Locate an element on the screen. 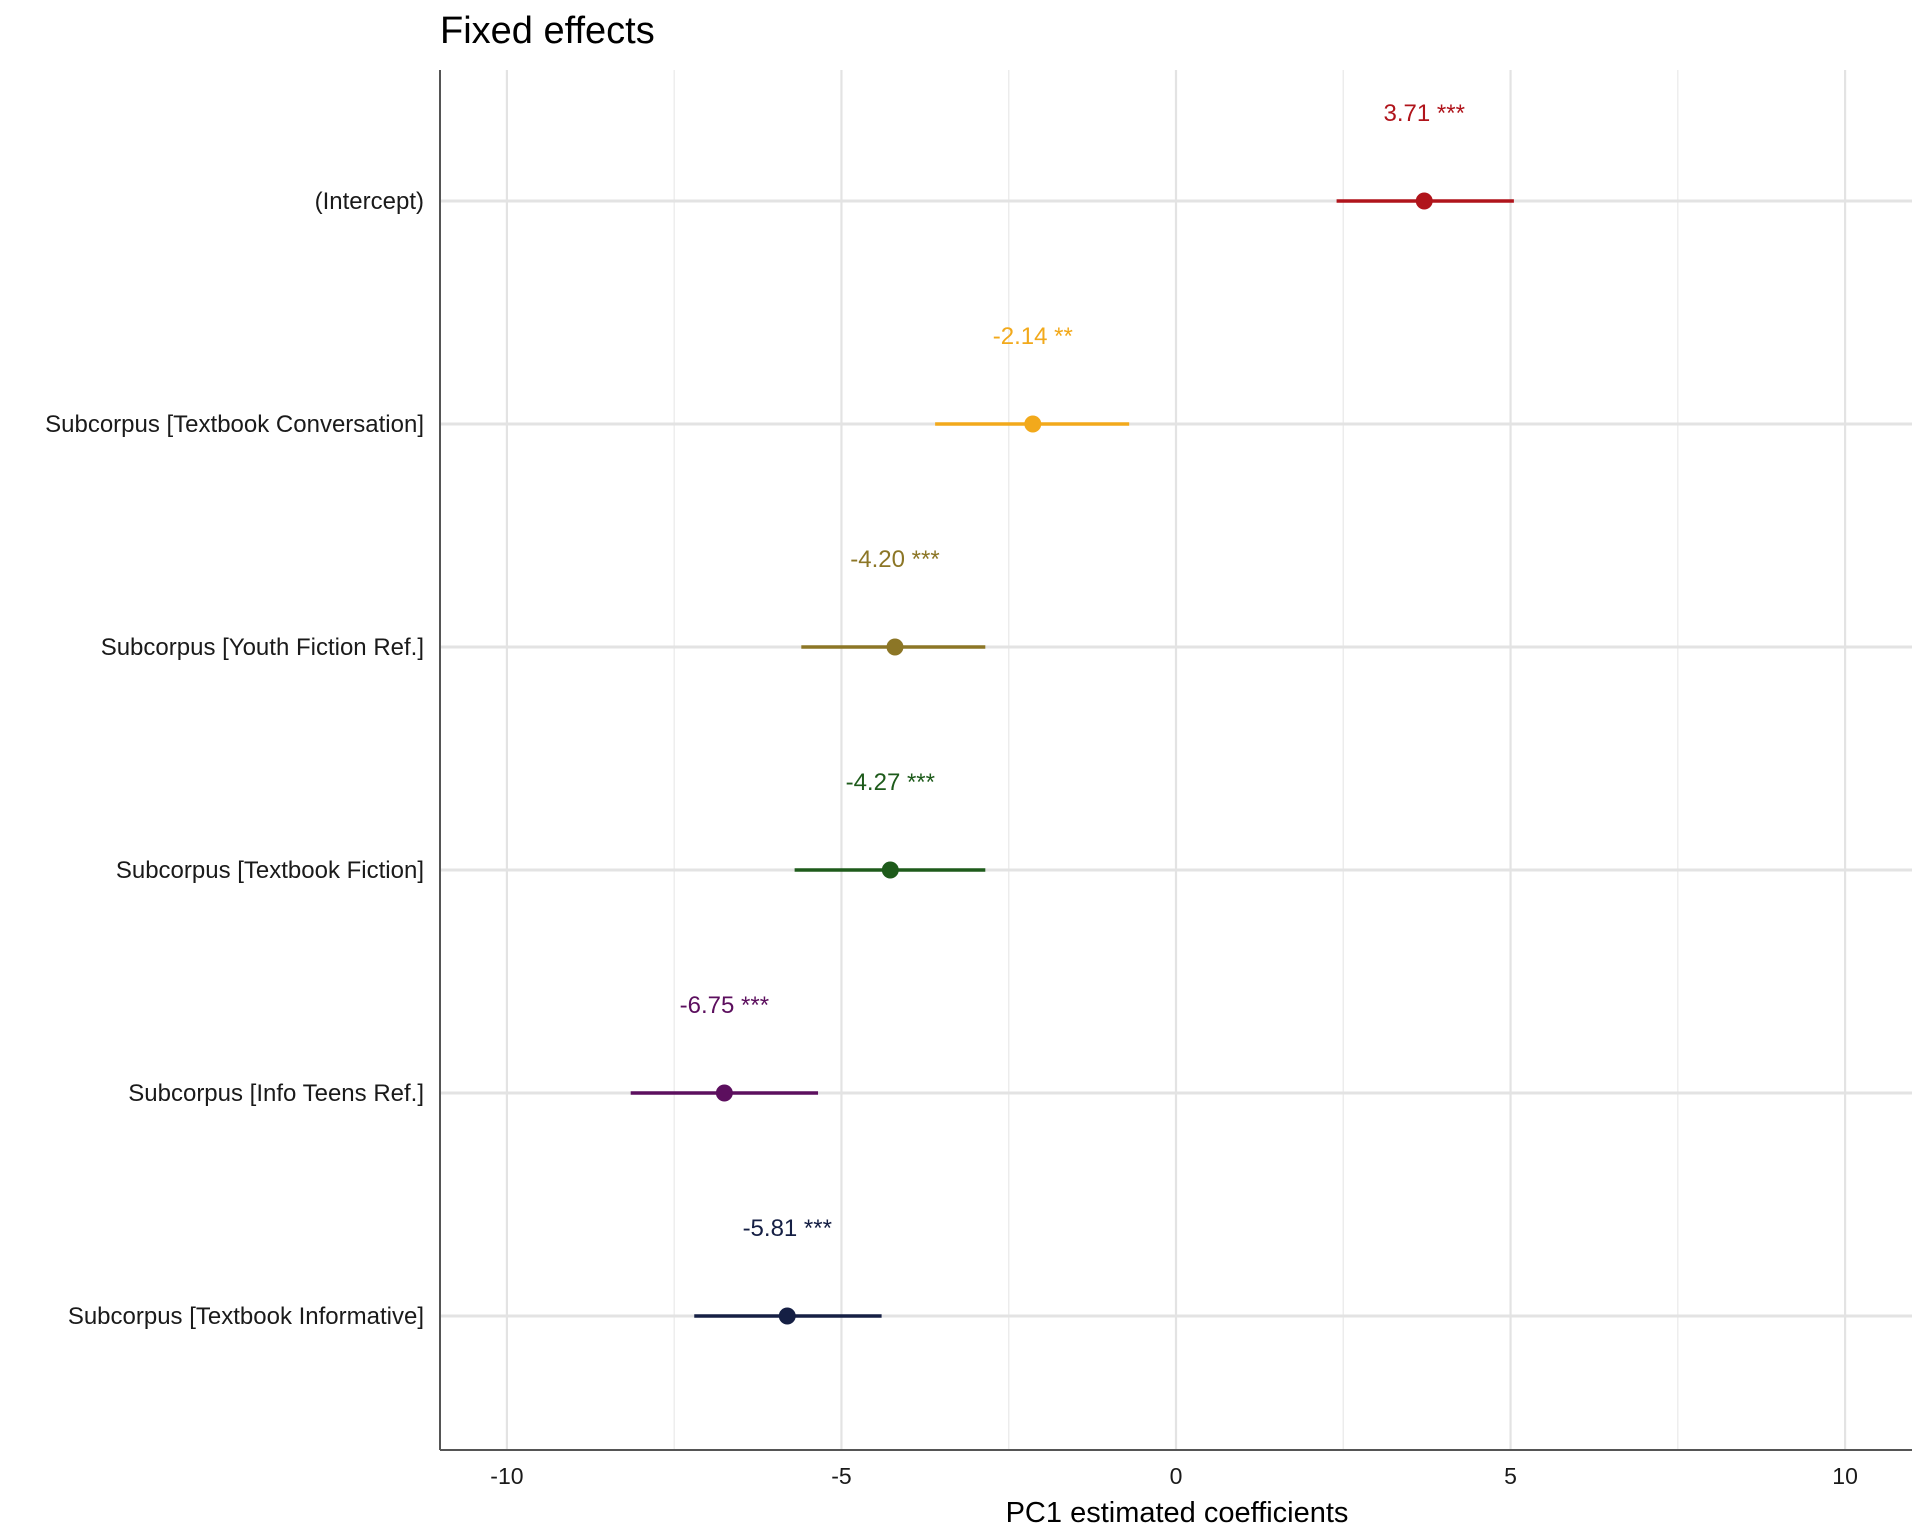  x-tick-label-1: -5 is located at coordinates (841, 1476).